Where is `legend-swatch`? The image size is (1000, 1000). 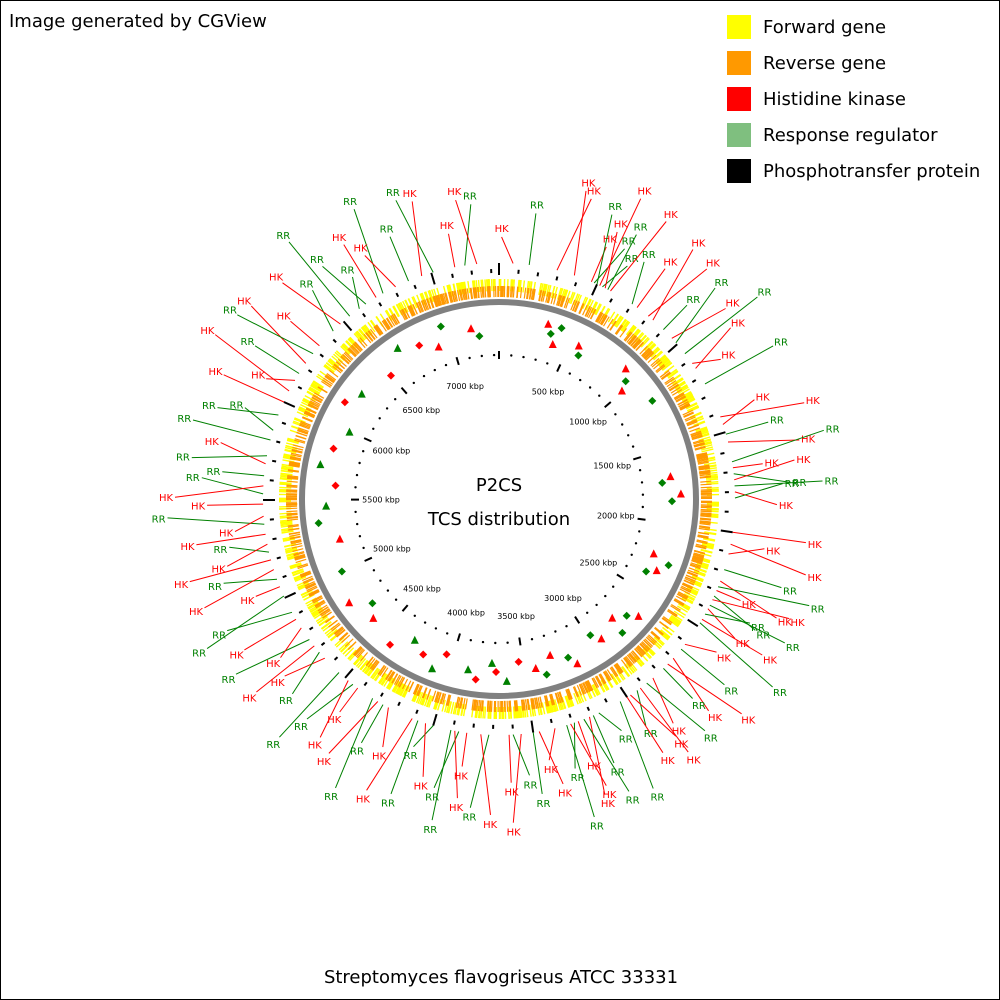
legend-swatch is located at coordinates (739, 27).